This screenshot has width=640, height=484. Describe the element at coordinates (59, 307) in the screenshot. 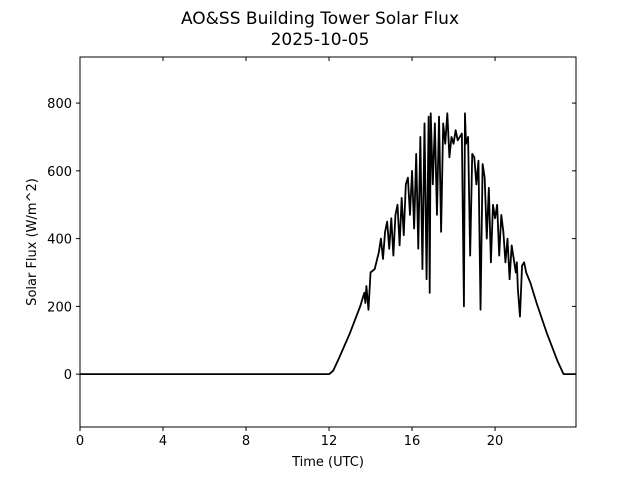

I see `y-tick-label: 200` at that location.